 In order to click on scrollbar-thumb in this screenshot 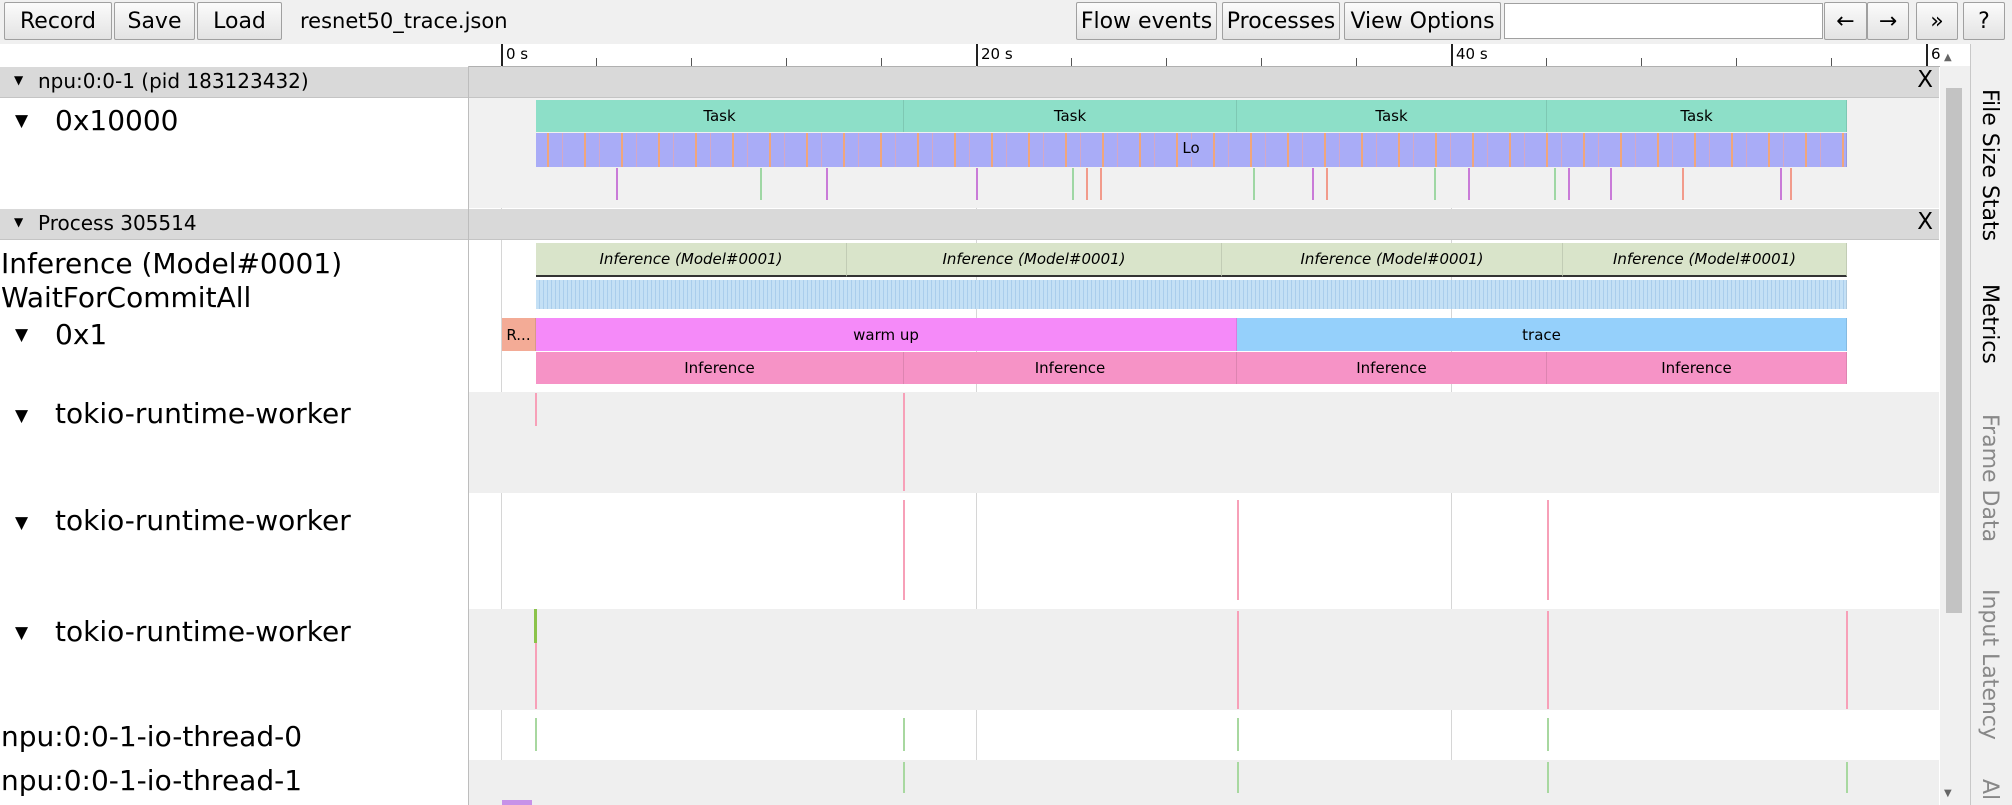, I will do `click(1954, 350)`.